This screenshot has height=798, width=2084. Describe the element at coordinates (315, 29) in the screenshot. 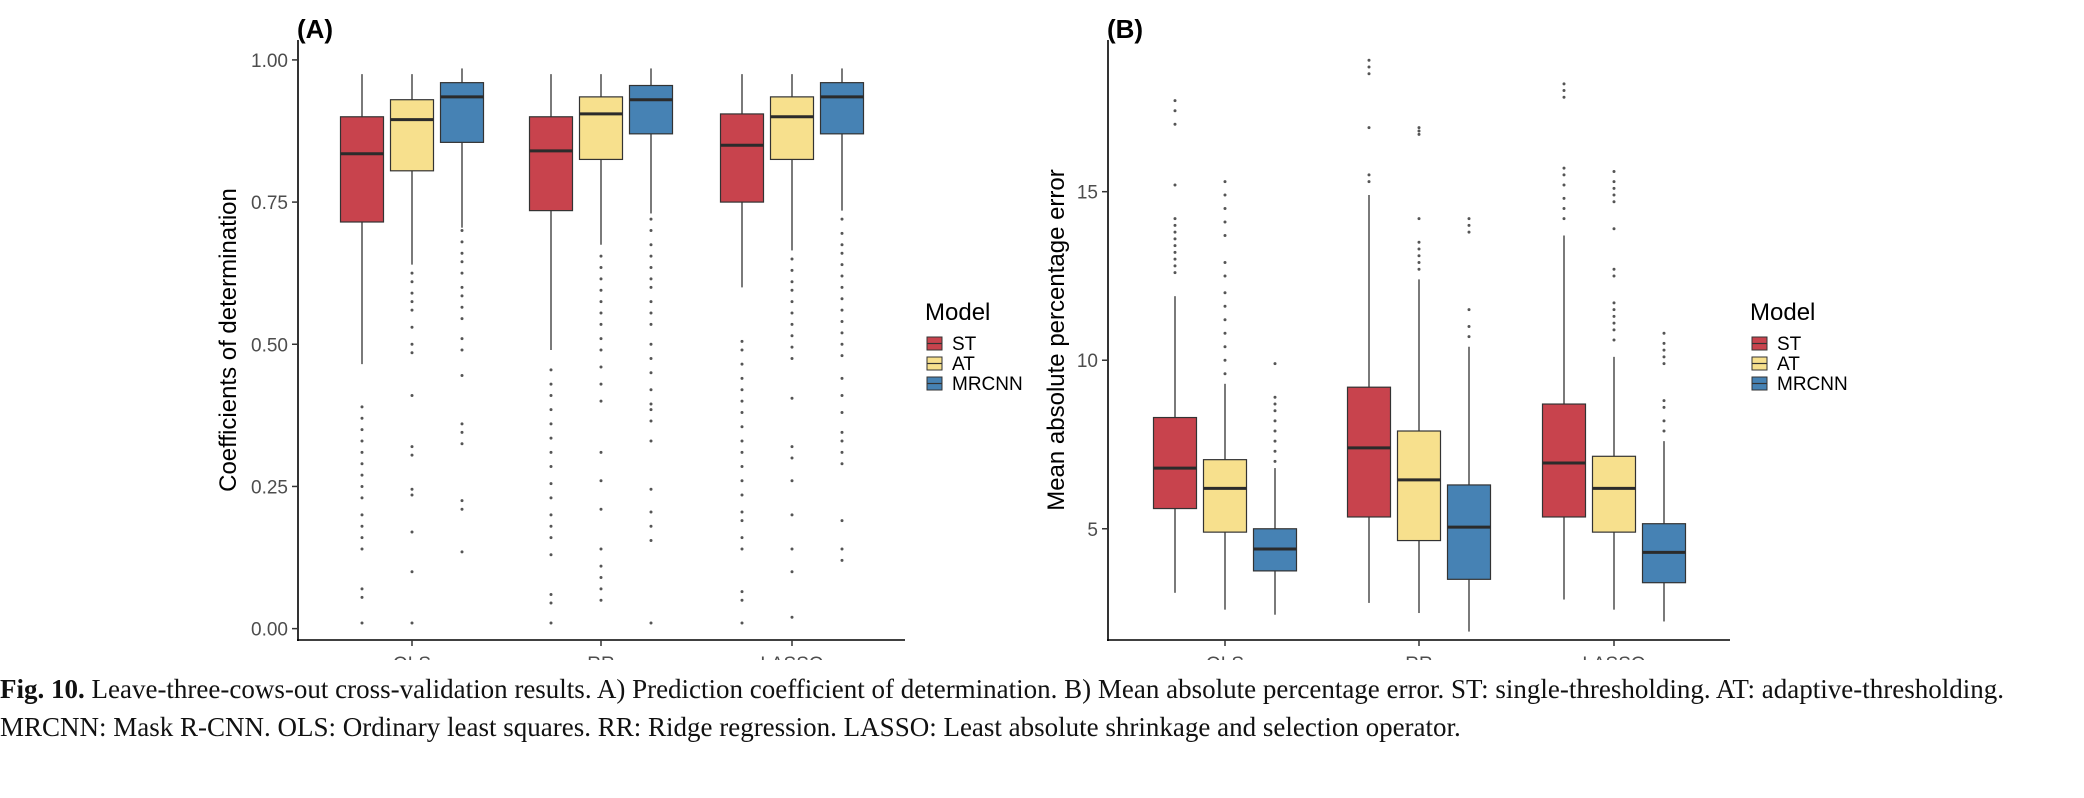

I see `panel-label: (A)` at that location.